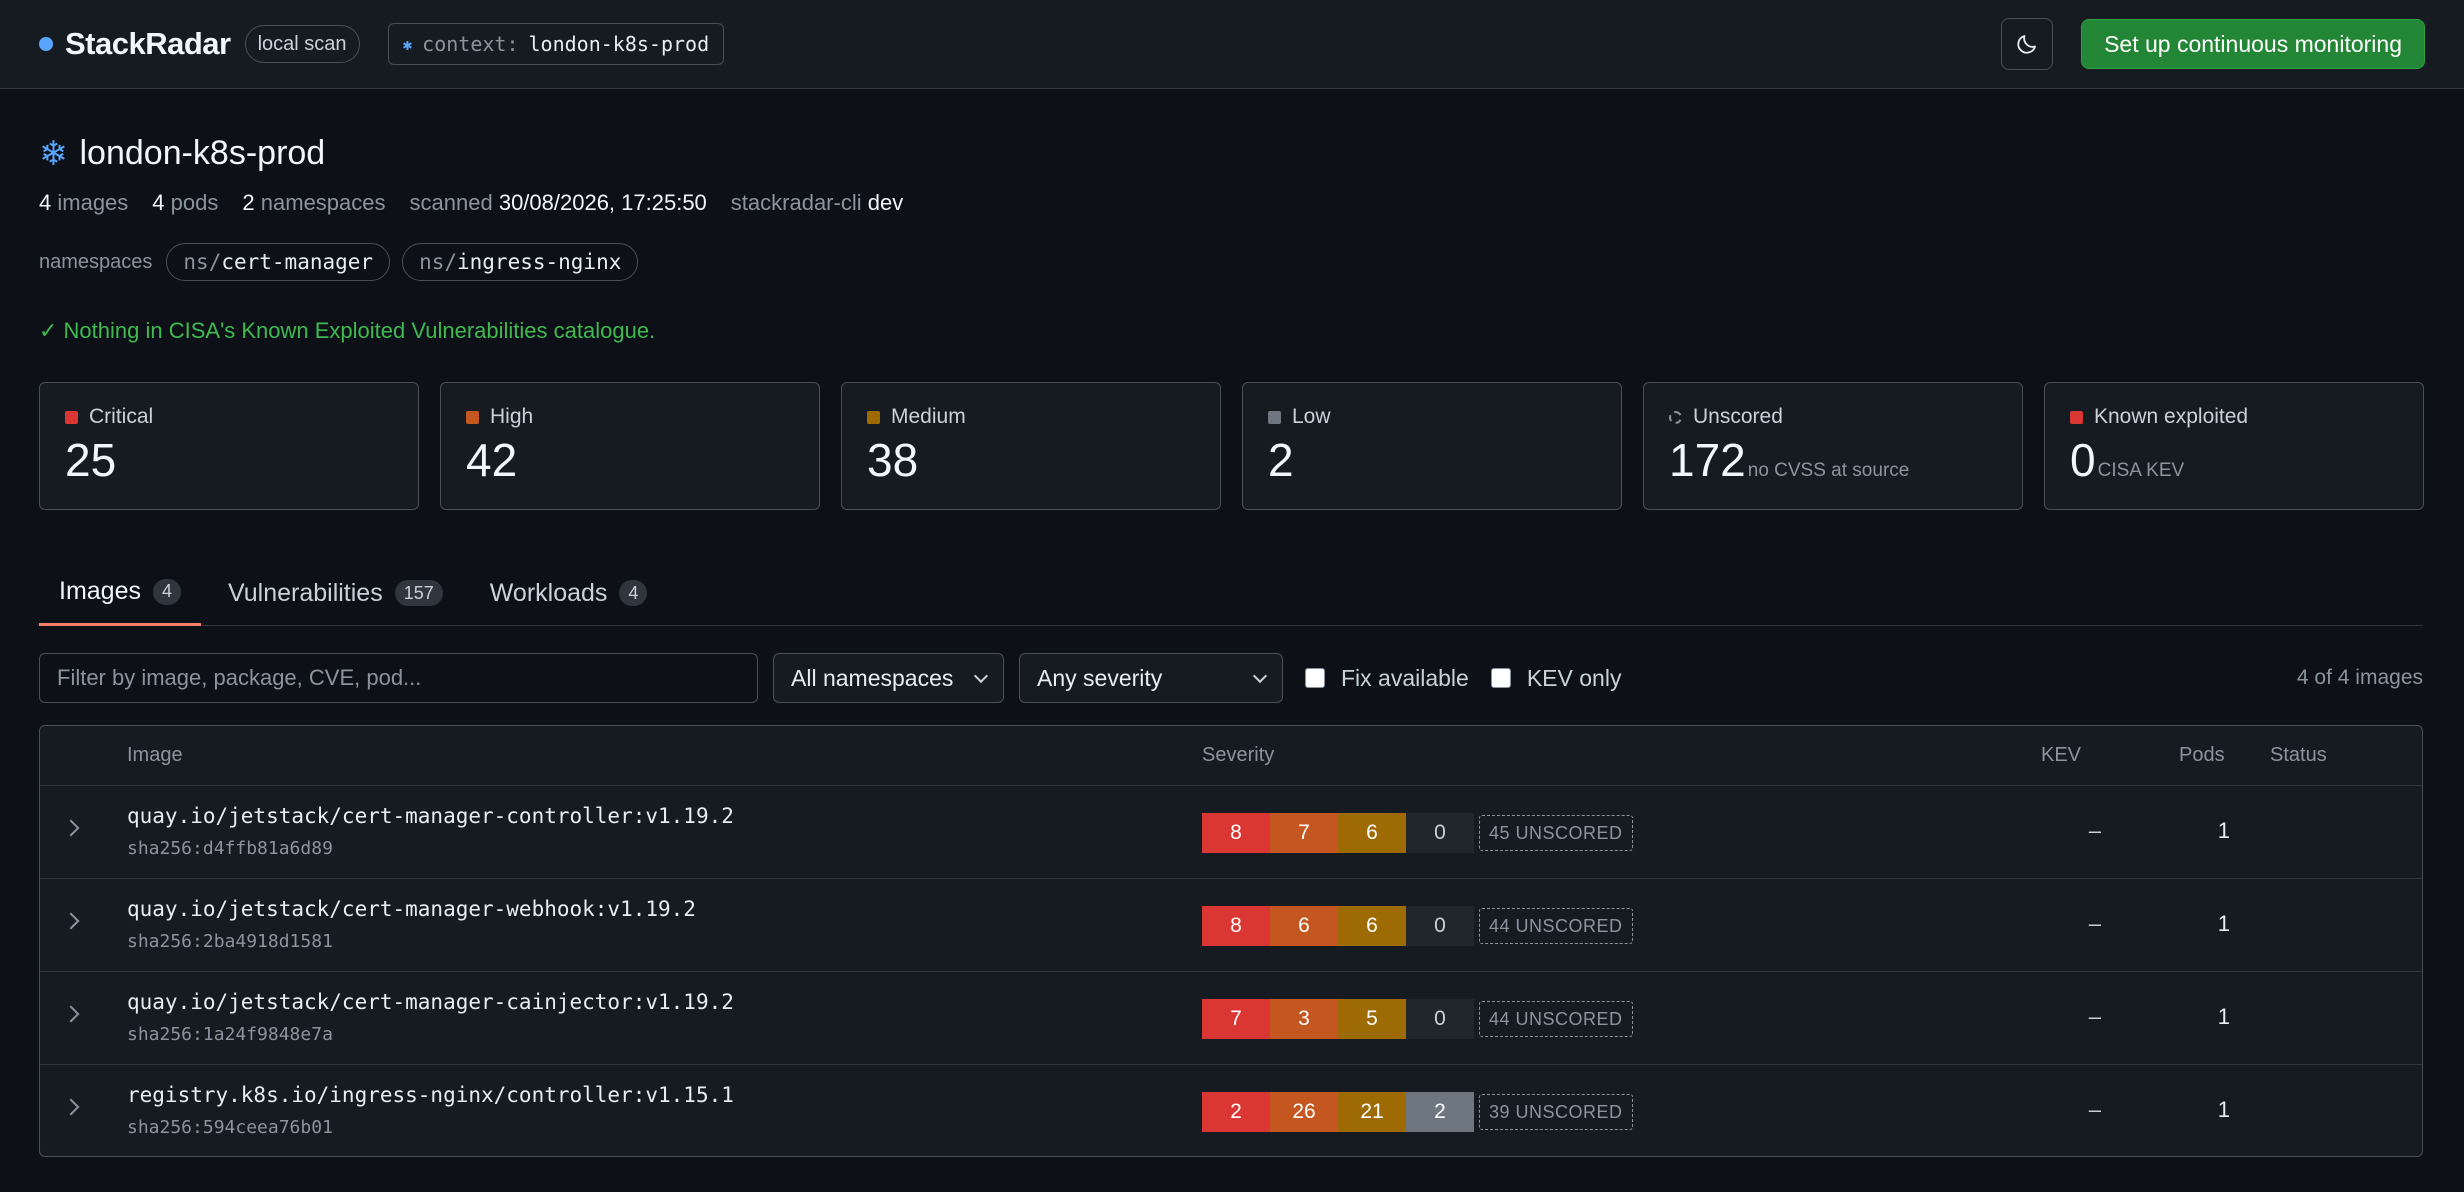 This screenshot has width=2464, height=1192. I want to click on high-count: 7, so click(1304, 833).